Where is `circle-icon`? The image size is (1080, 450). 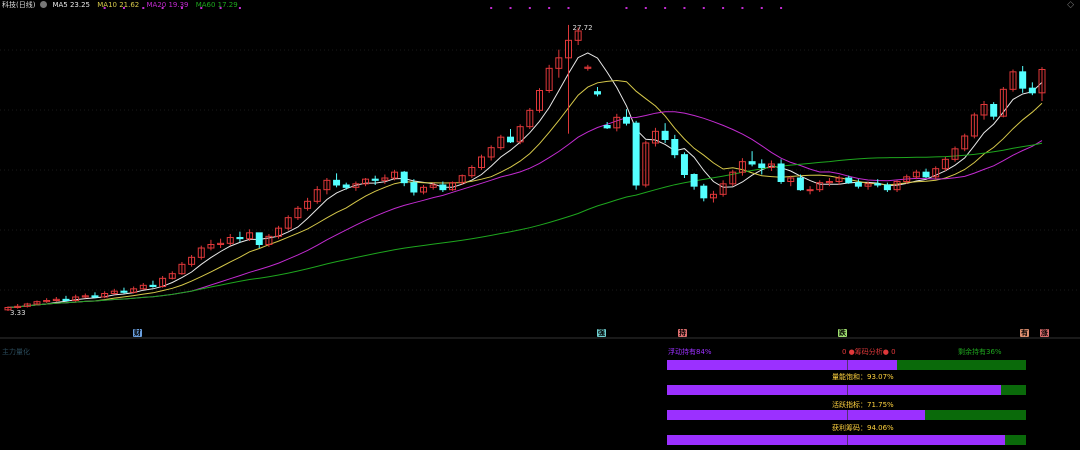 circle-icon is located at coordinates (44, 4).